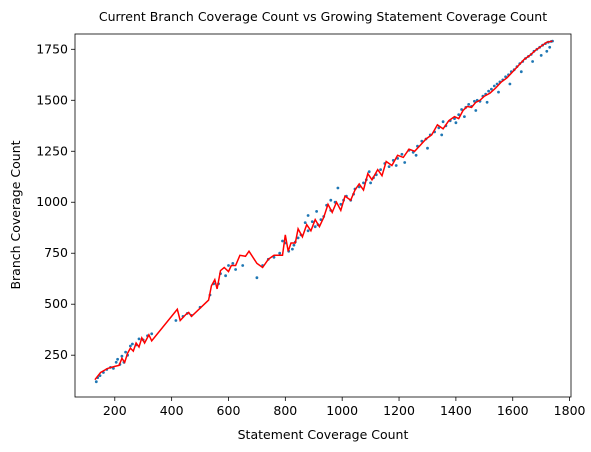 The width and height of the screenshot is (591, 452). Describe the element at coordinates (399, 410) in the screenshot. I see `x-tick-label: 1200` at that location.